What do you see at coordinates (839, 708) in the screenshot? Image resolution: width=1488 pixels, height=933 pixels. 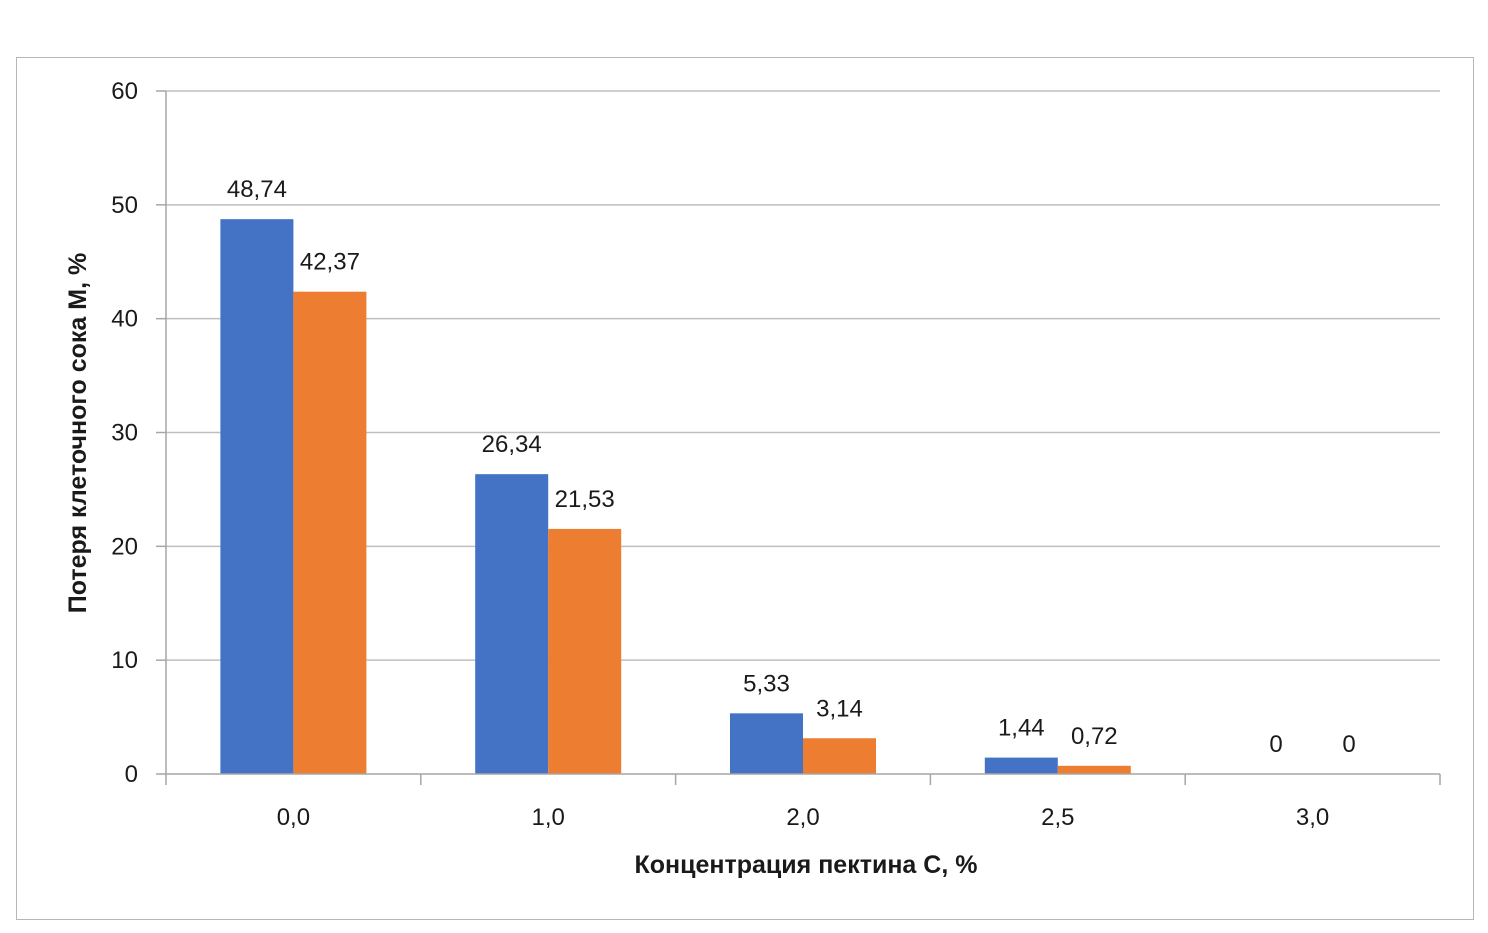 I see `data-label: 3,14` at bounding box center [839, 708].